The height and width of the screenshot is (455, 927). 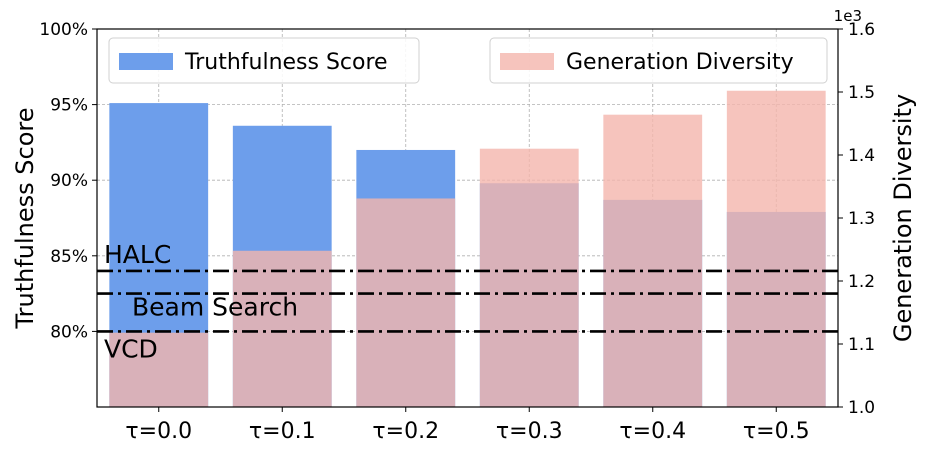 I want to click on legends: Truthfulness Score Generation Diversity, so click(x=468, y=60).